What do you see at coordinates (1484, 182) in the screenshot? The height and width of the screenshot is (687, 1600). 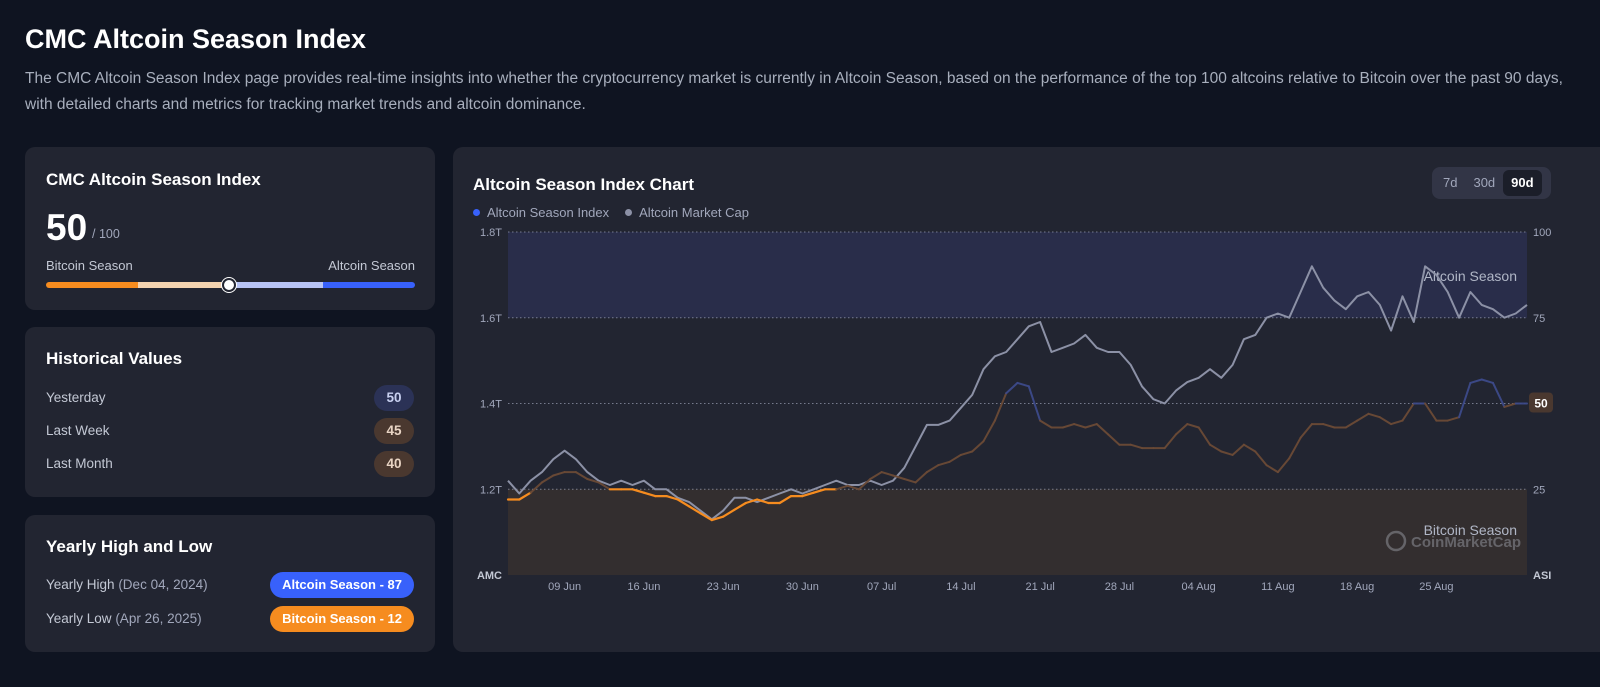 I see `range-button-30d: 30d` at bounding box center [1484, 182].